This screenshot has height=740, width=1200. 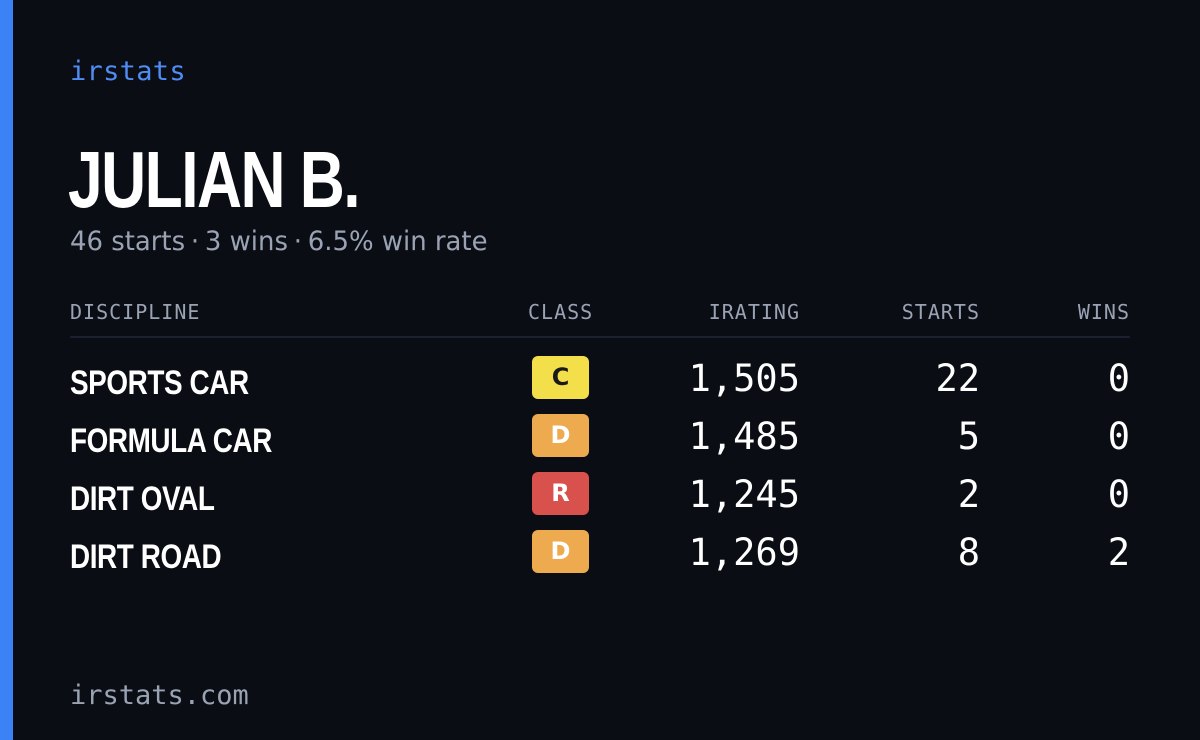 I want to click on summary-starts: 46 starts, so click(x=128, y=241).